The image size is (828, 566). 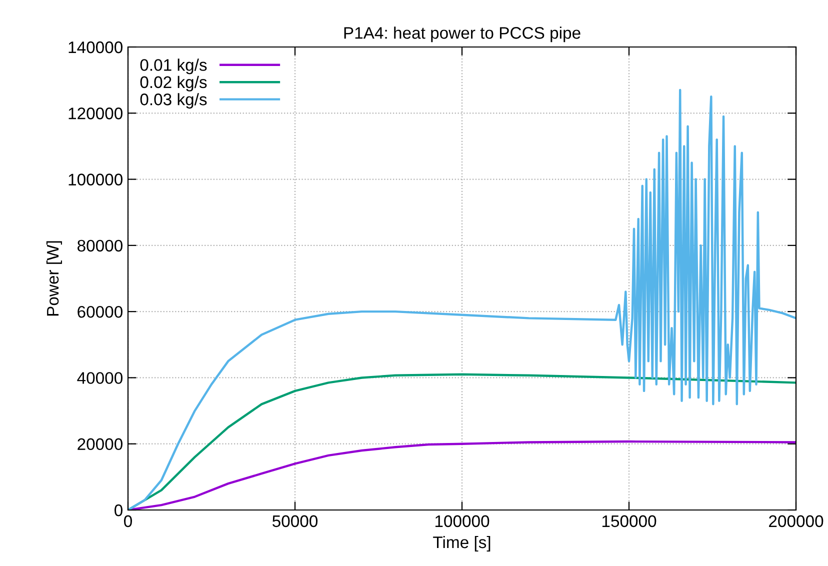 I want to click on y-tick-label: 0, so click(x=118, y=510).